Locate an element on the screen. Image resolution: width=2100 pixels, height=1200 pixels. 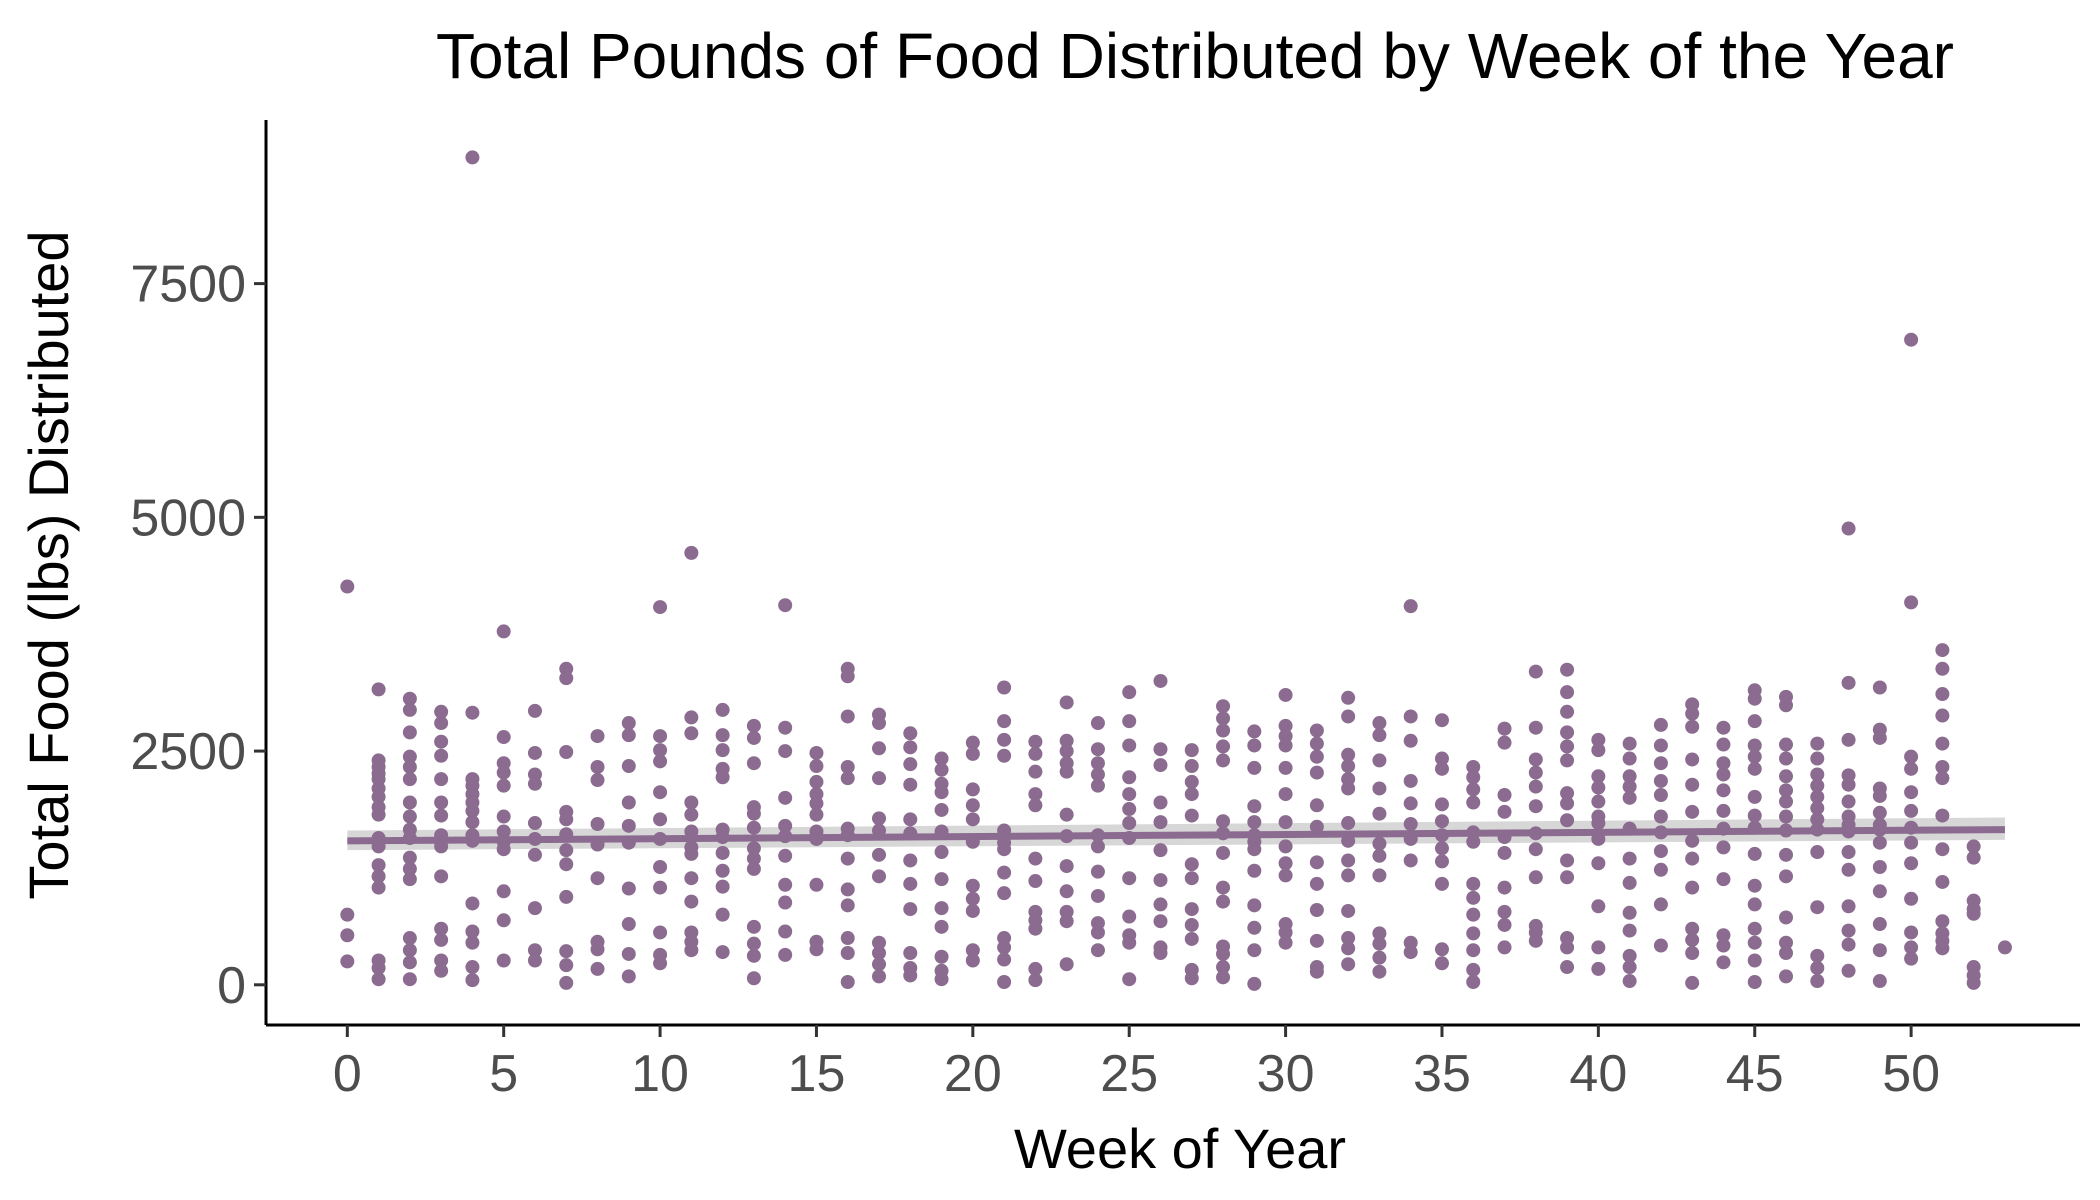
x-tick-label: 15 is located at coordinates (817, 1074).